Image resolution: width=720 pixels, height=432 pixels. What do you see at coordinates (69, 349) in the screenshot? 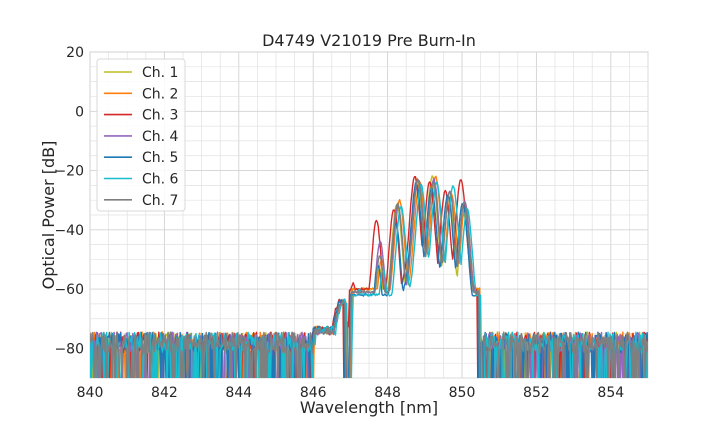
I see `y-tick-label: −80` at bounding box center [69, 349].